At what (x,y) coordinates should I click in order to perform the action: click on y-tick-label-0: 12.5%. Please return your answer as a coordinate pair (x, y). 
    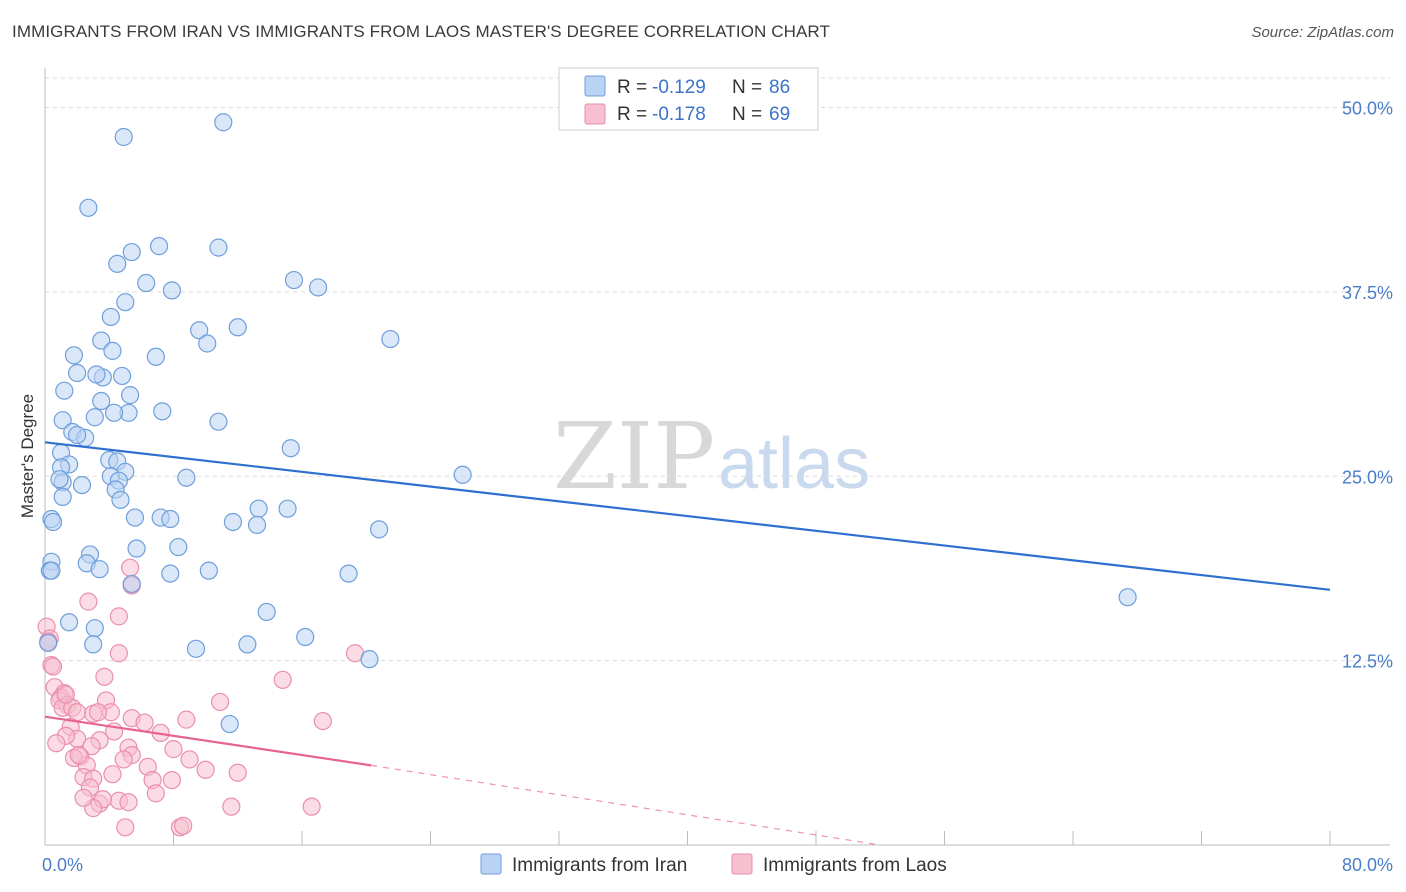
    Looking at the image, I should click on (1367, 662).